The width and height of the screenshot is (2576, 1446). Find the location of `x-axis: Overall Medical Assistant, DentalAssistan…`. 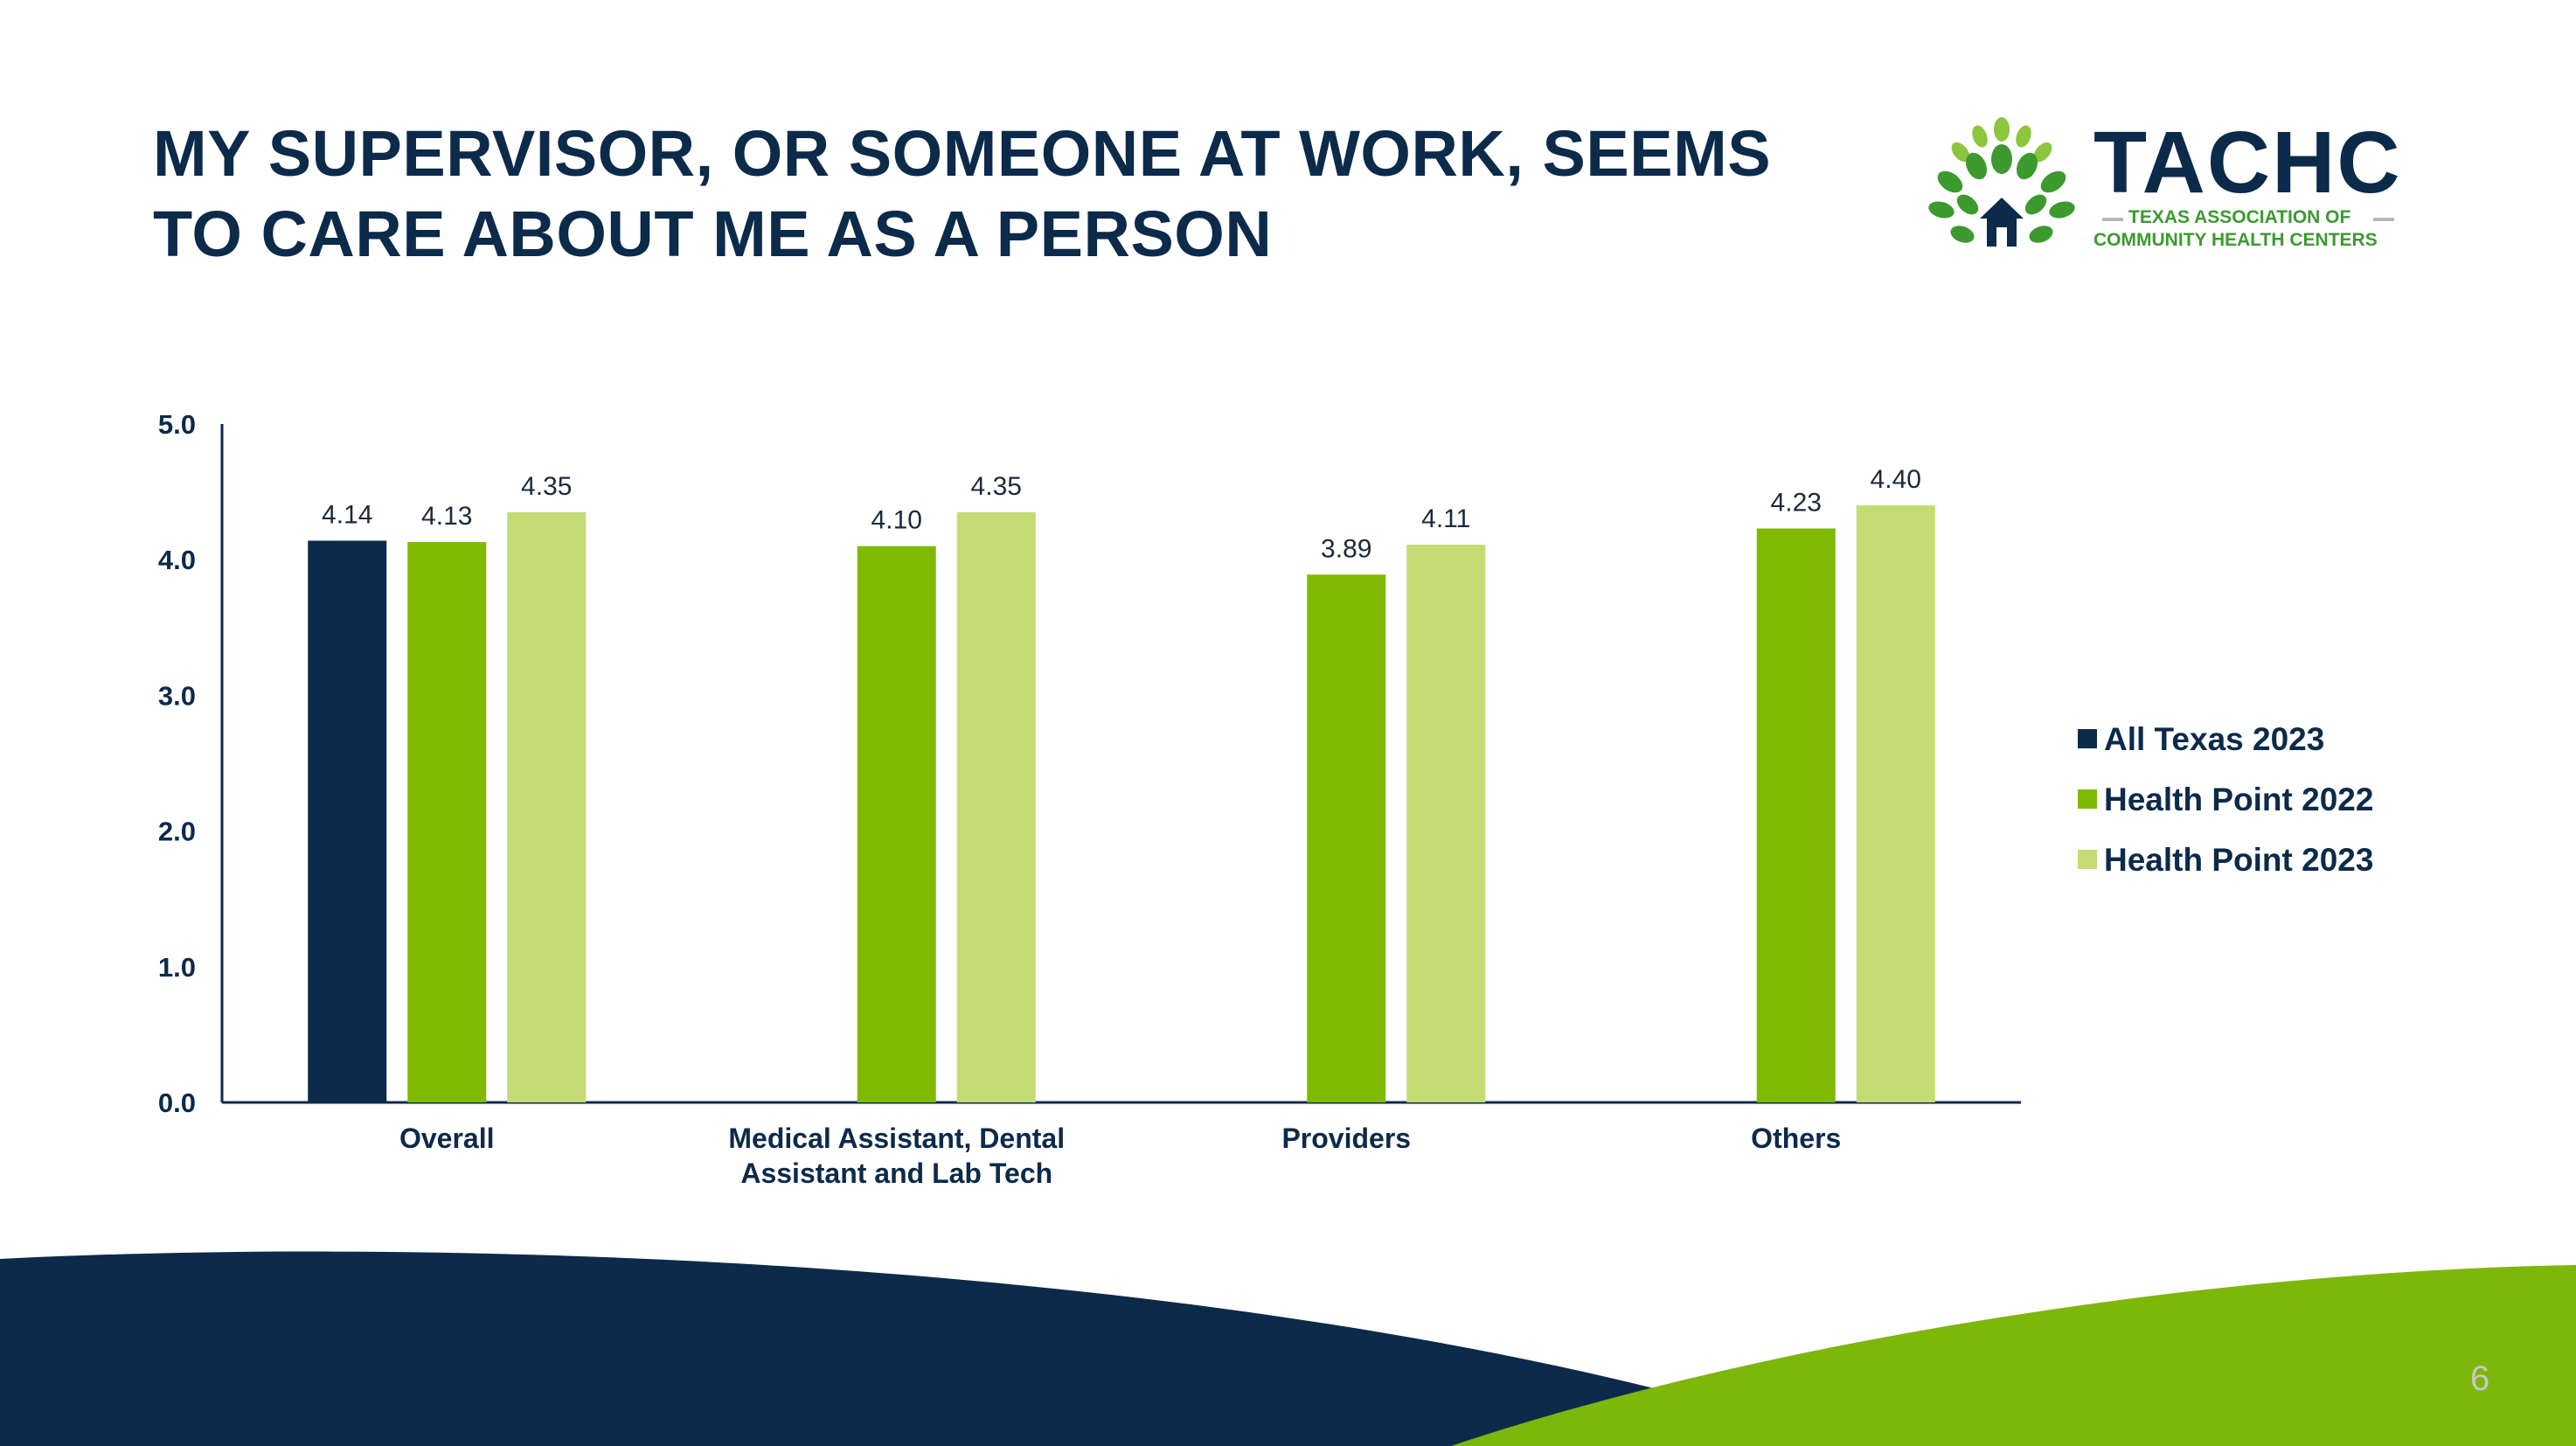

x-axis: Overall Medical Assistant, DentalAssistan… is located at coordinates (1122, 1145).